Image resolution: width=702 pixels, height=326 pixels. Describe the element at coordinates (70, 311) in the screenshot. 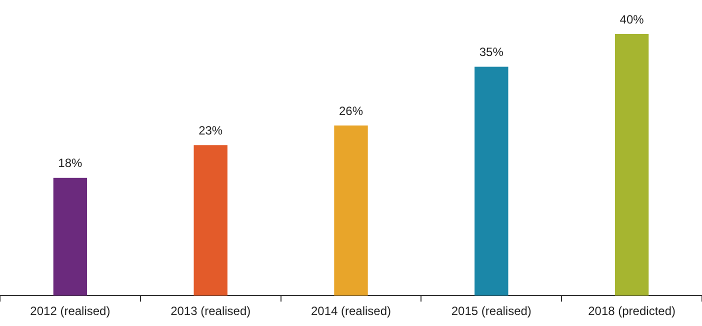

I see `x-tick-label: 2012 (realised)` at that location.